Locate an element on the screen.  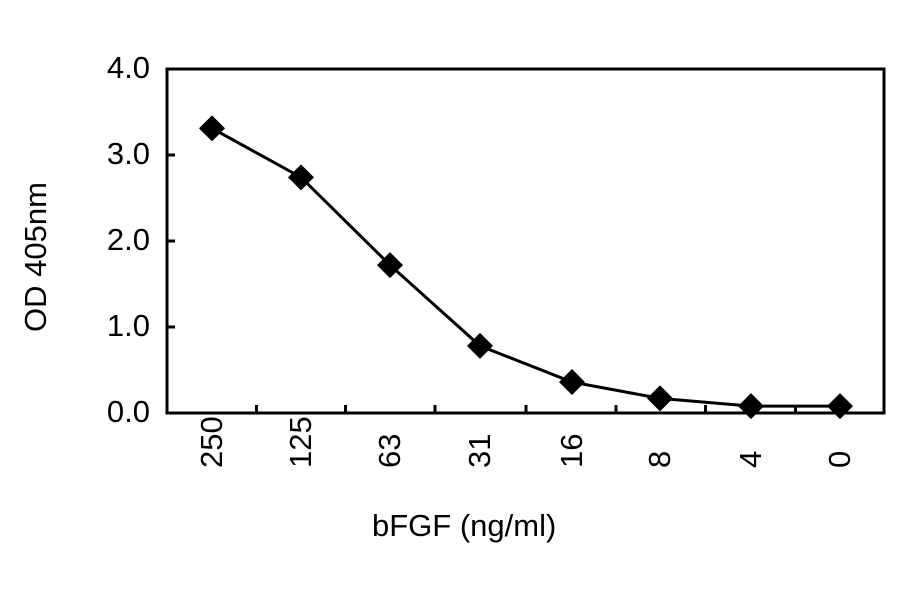
y-tick-label: 0.0 is located at coordinates (128, 411).